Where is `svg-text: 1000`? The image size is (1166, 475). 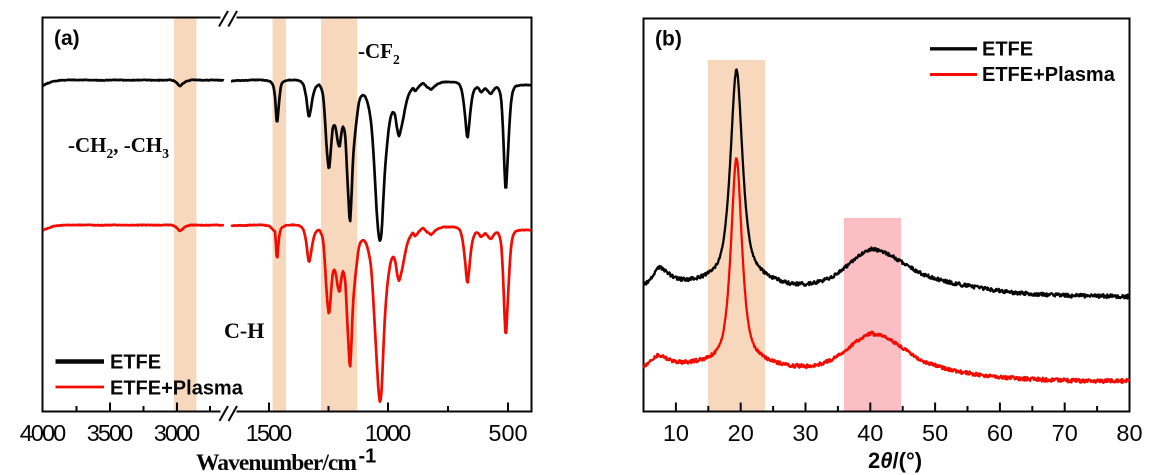
svg-text: 1000 is located at coordinates (388, 433).